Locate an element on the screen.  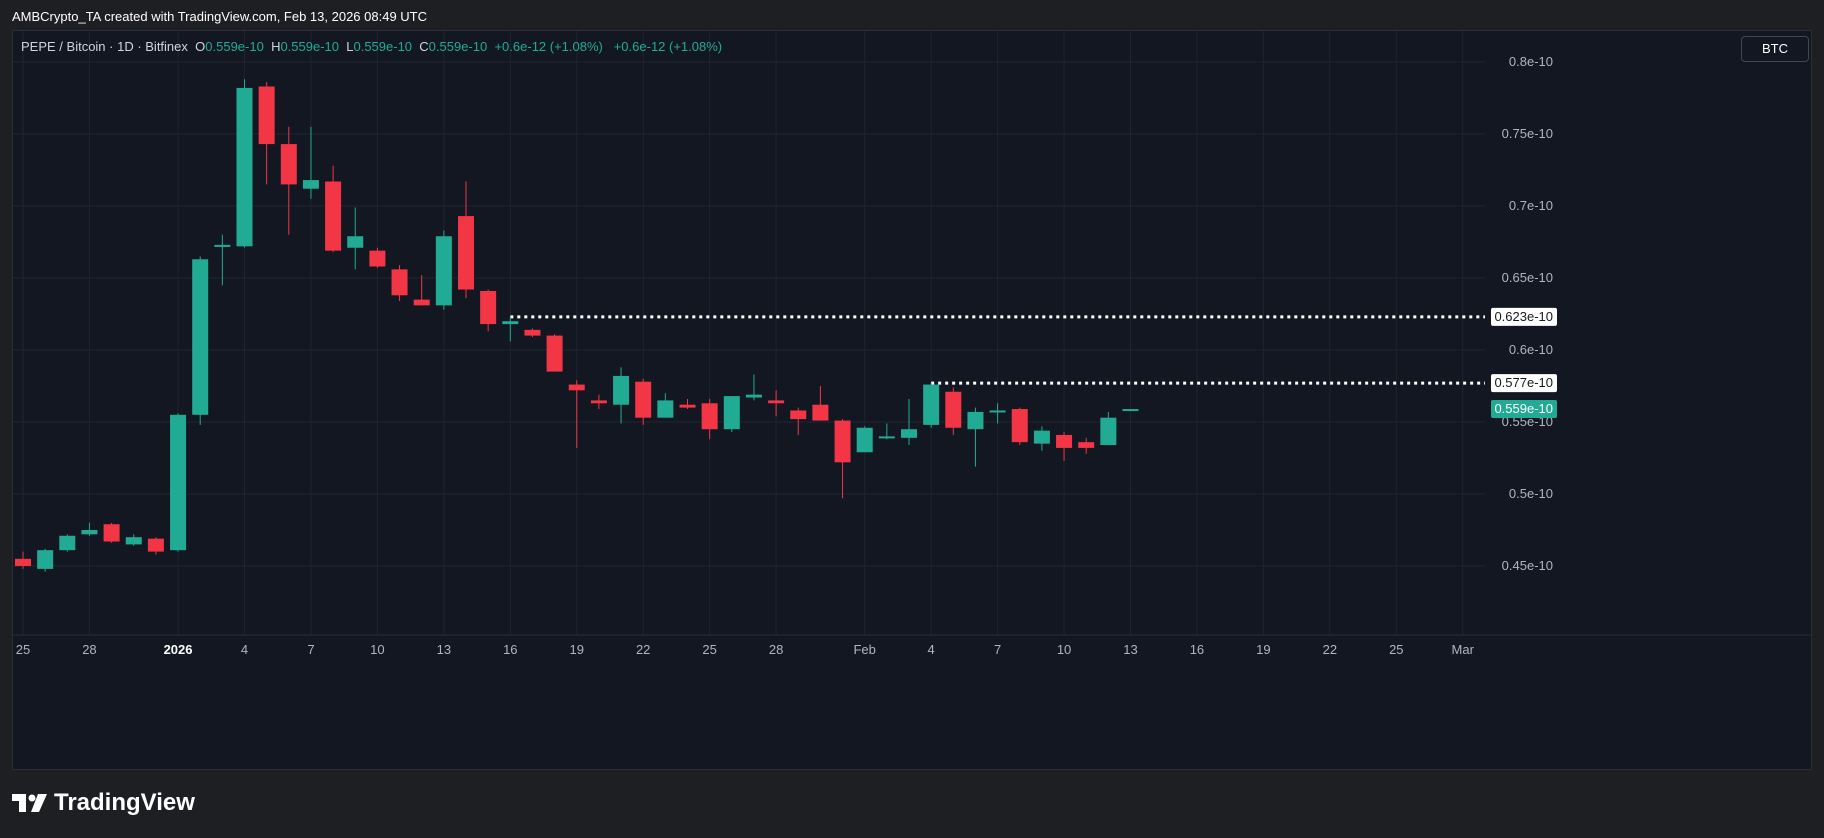
change-value: +0.6e-12 (+1.08%) is located at coordinates (548, 46).